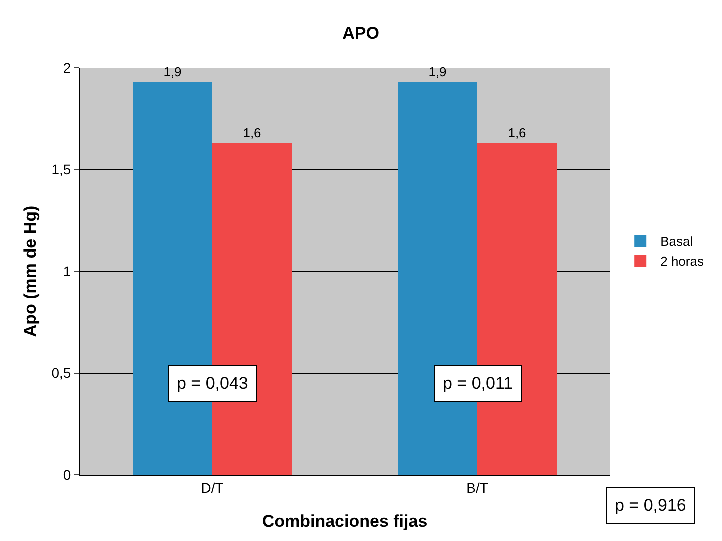  Describe the element at coordinates (361, 33) in the screenshot. I see `chart-title: APO` at that location.